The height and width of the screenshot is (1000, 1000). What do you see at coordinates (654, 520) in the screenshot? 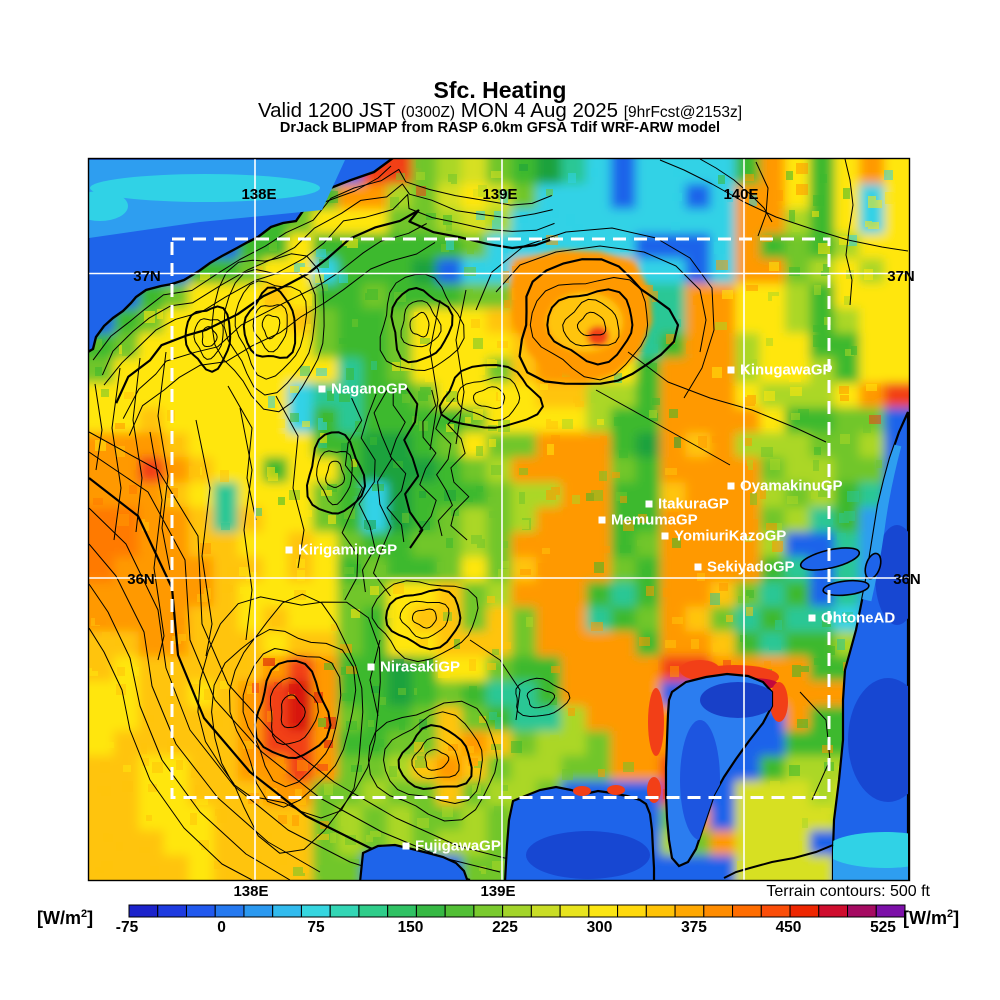
I see `svg-text: MemumaGP` at bounding box center [654, 520].